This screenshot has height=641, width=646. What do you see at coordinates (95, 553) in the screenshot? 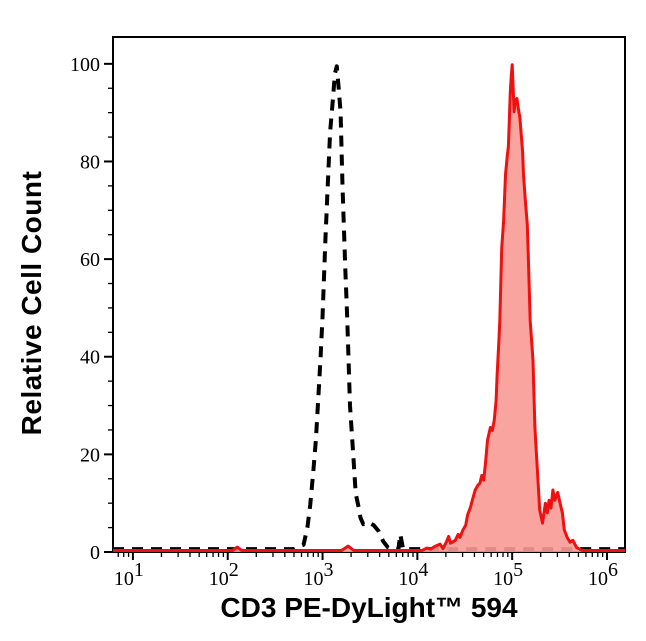
I see `y-tick-label: 0` at bounding box center [95, 553].